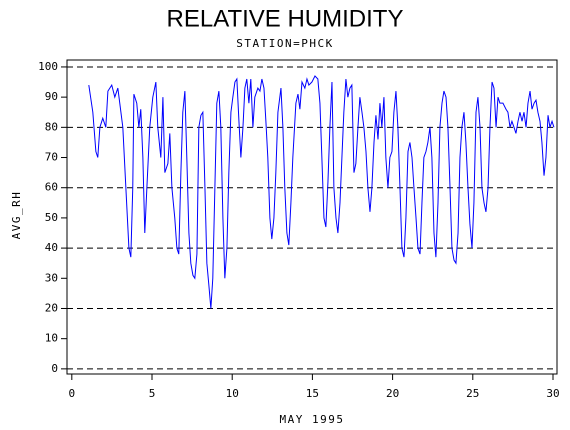 This screenshot has height=430, width=570. Describe the element at coordinates (312, 419) in the screenshot. I see `x-axis-label: MAY 1995` at that location.